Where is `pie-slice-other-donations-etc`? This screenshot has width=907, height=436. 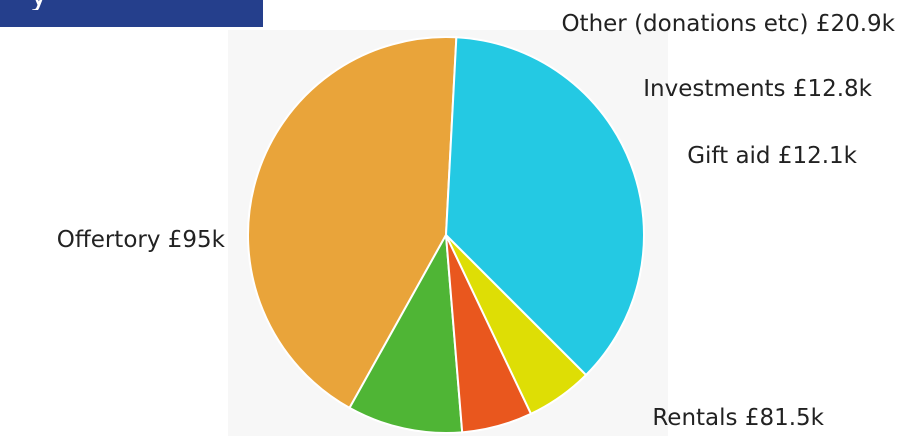 pie-slice-other-donations-etc is located at coordinates (406, 332).